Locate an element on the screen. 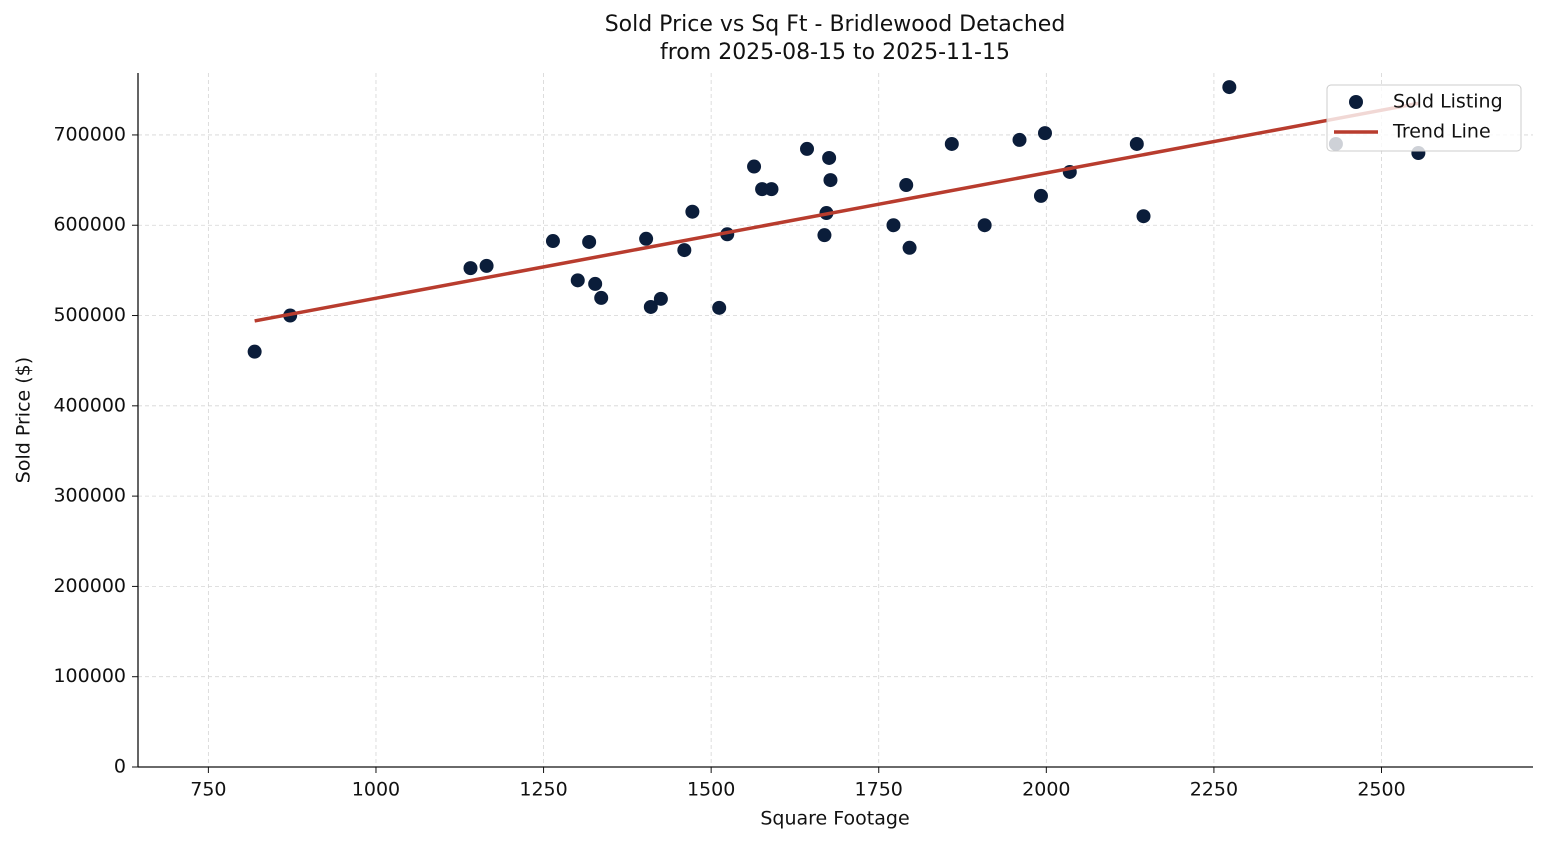  chart-subtitle: from 2025-08-15 to 2025-11-15 is located at coordinates (835, 52).